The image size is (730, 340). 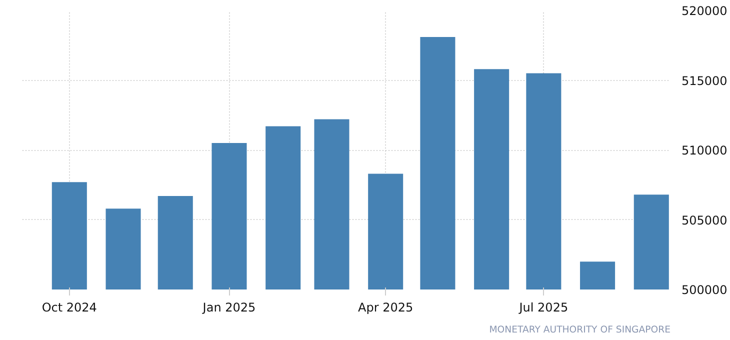 What do you see at coordinates (543, 307) in the screenshot?
I see `x-tick-label: Jul 2025` at bounding box center [543, 307].